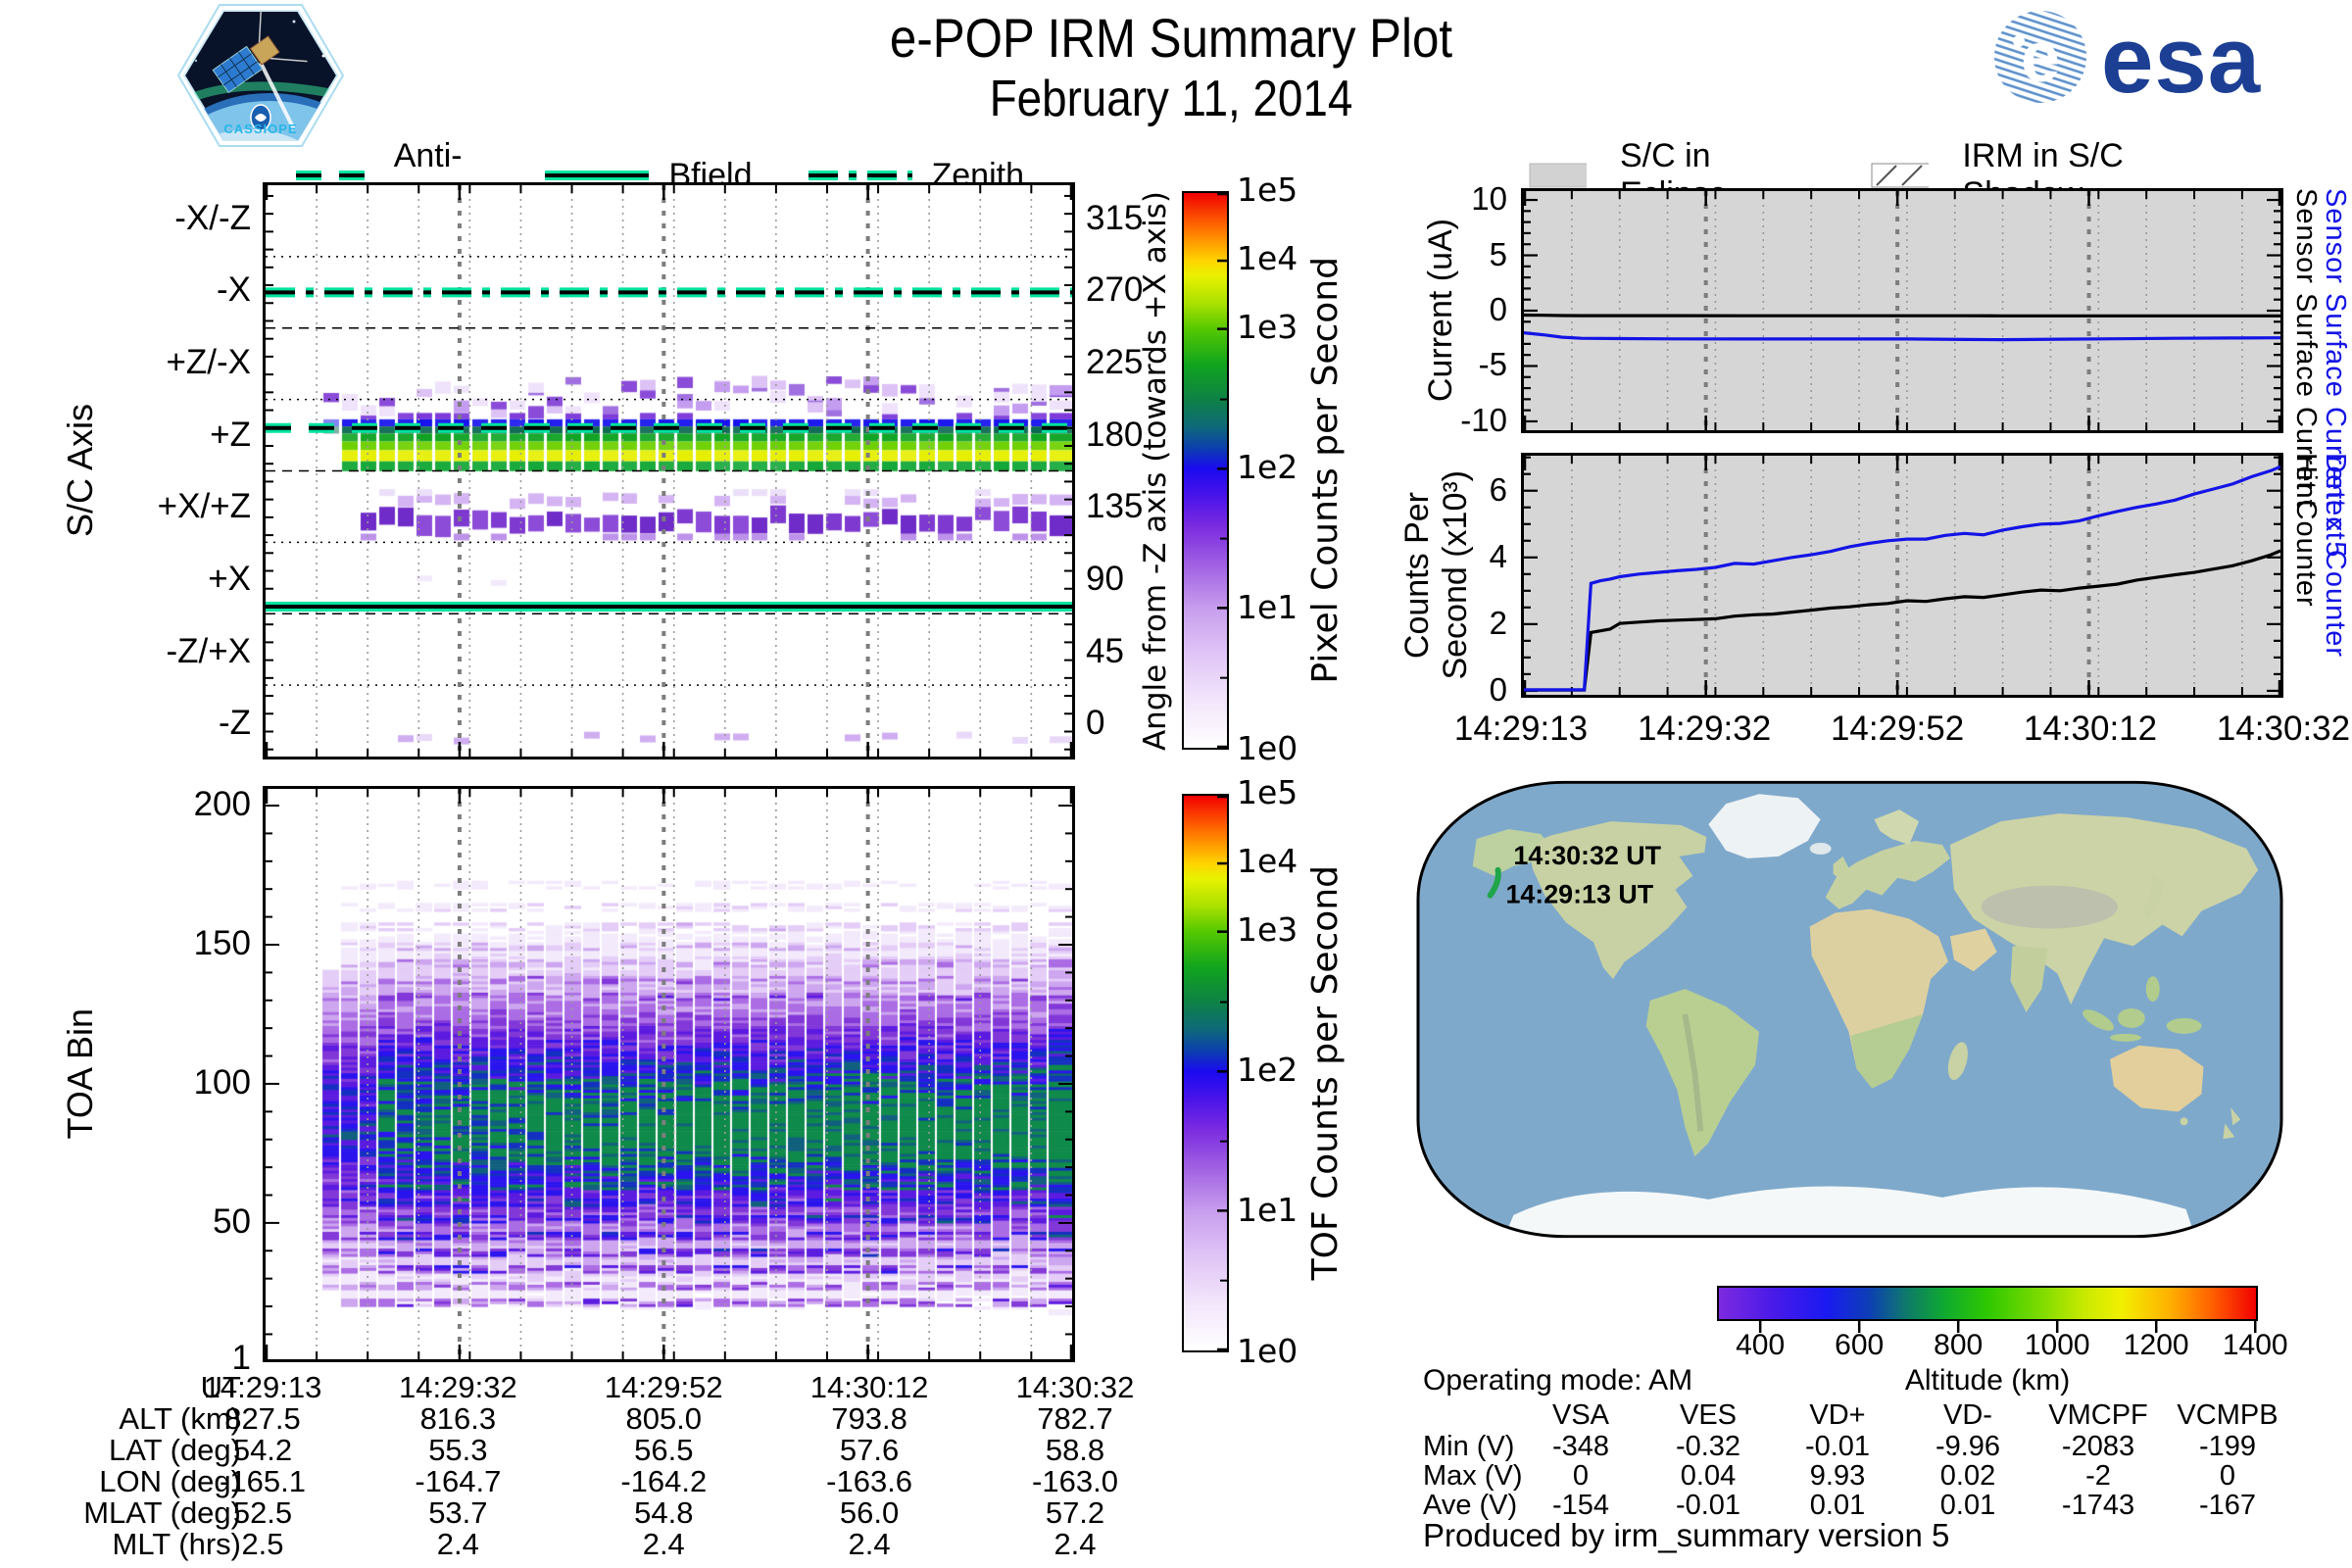  What do you see at coordinates (664, 1418) in the screenshot?
I see `ephem-value: 805.0` at bounding box center [664, 1418].